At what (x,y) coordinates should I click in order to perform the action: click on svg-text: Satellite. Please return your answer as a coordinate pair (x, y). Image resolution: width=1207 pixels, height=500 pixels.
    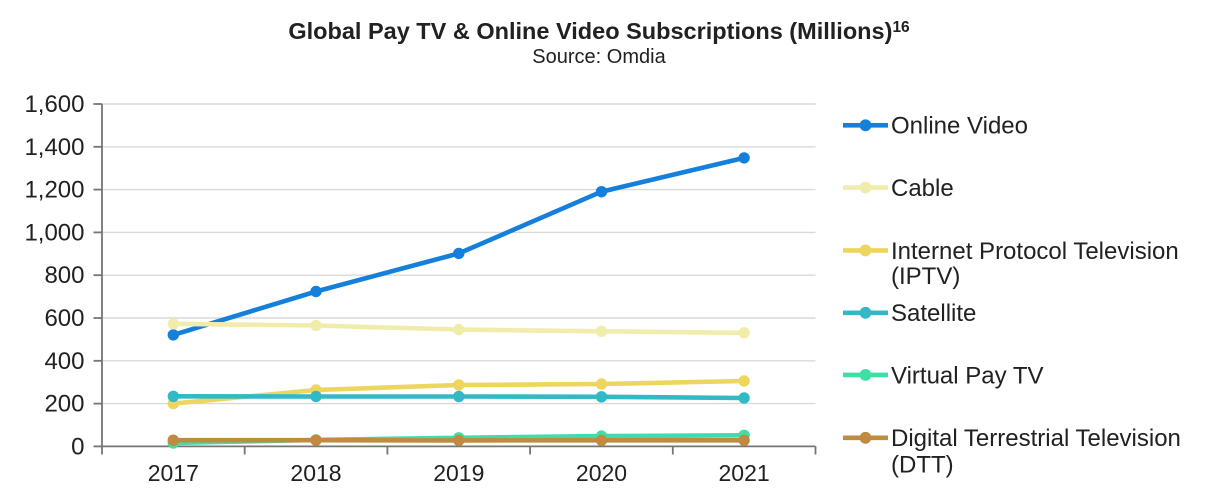
    Looking at the image, I should click on (933, 313).